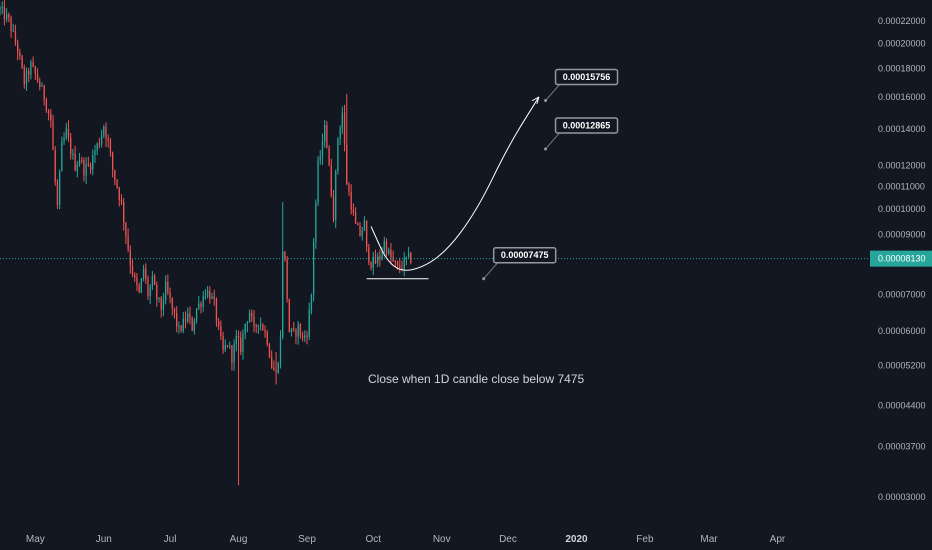 The image size is (932, 550). I want to click on target-callout: 0.00015756, so click(581, 85).